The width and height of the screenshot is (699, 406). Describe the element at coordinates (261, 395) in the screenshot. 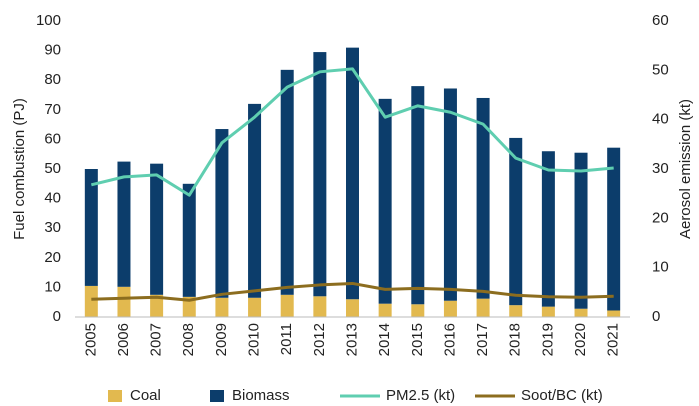

I see `legend-label: Biomass` at that location.